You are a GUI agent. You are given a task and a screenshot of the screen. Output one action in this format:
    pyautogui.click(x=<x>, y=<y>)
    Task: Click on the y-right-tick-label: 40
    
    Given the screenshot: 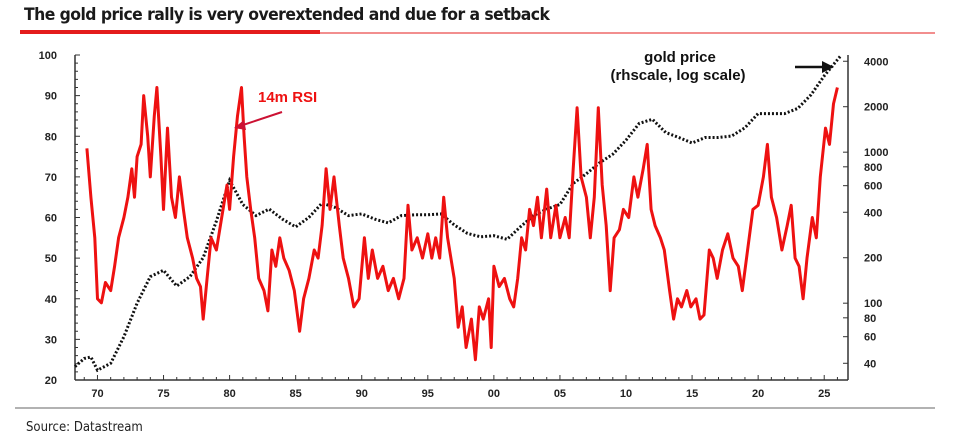 What is the action you would take?
    pyautogui.click(x=870, y=364)
    